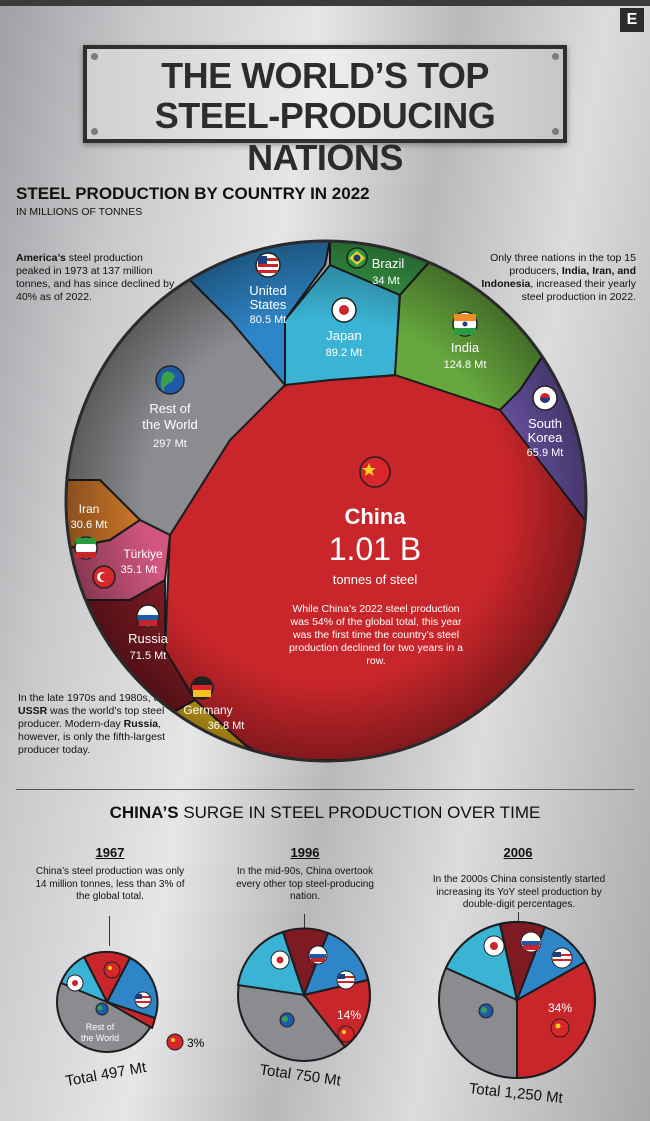 This screenshot has height=1121, width=650. What do you see at coordinates (545, 437) in the screenshot?
I see `label-south-korea-line2: Korea` at bounding box center [545, 437].